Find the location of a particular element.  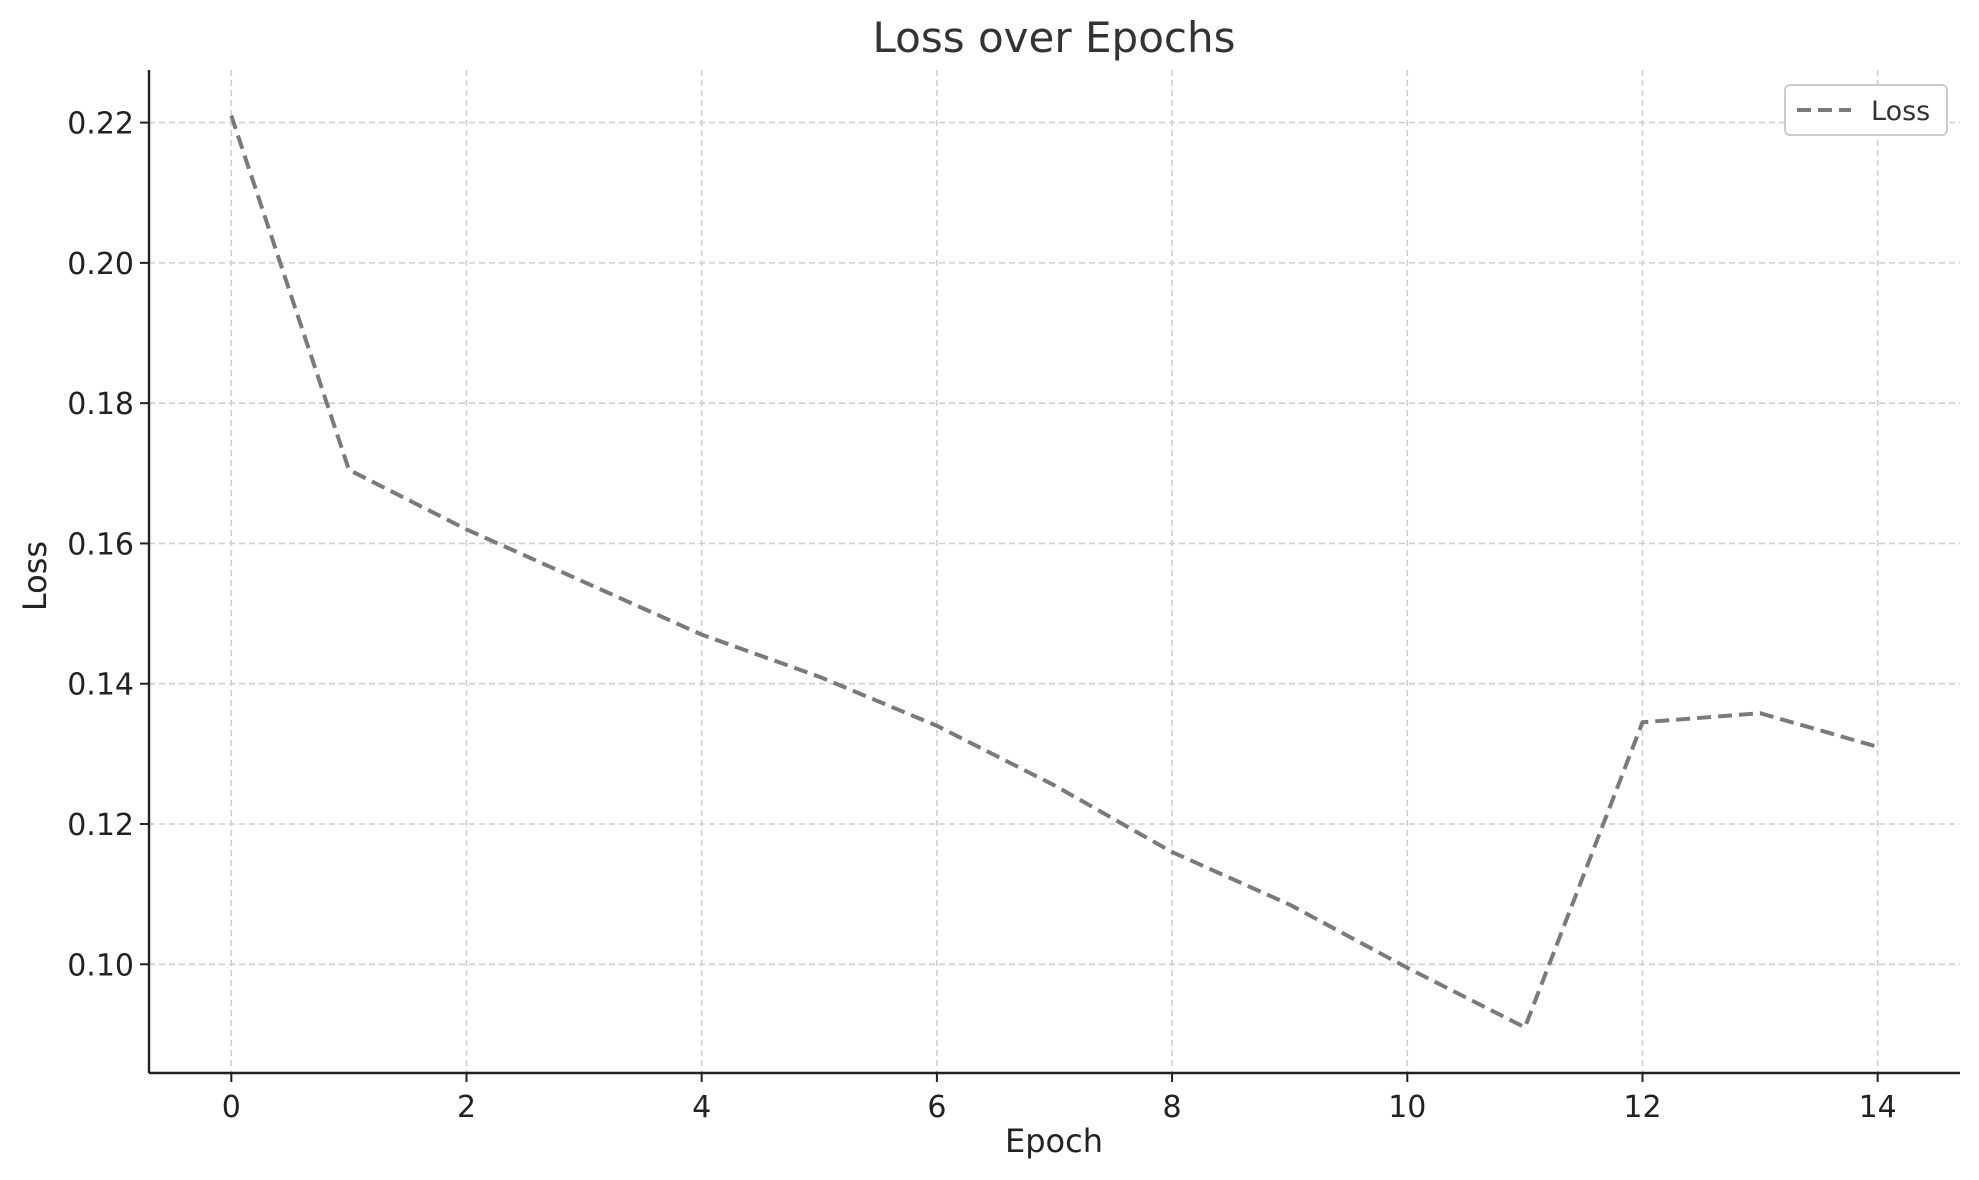

x-tick-label: 12 is located at coordinates (1642, 1107).